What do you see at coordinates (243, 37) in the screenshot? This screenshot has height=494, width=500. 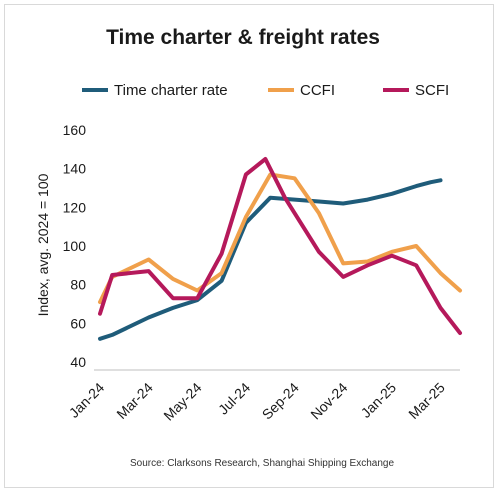 I see `chart-title: Time charter & freight rates` at bounding box center [243, 37].